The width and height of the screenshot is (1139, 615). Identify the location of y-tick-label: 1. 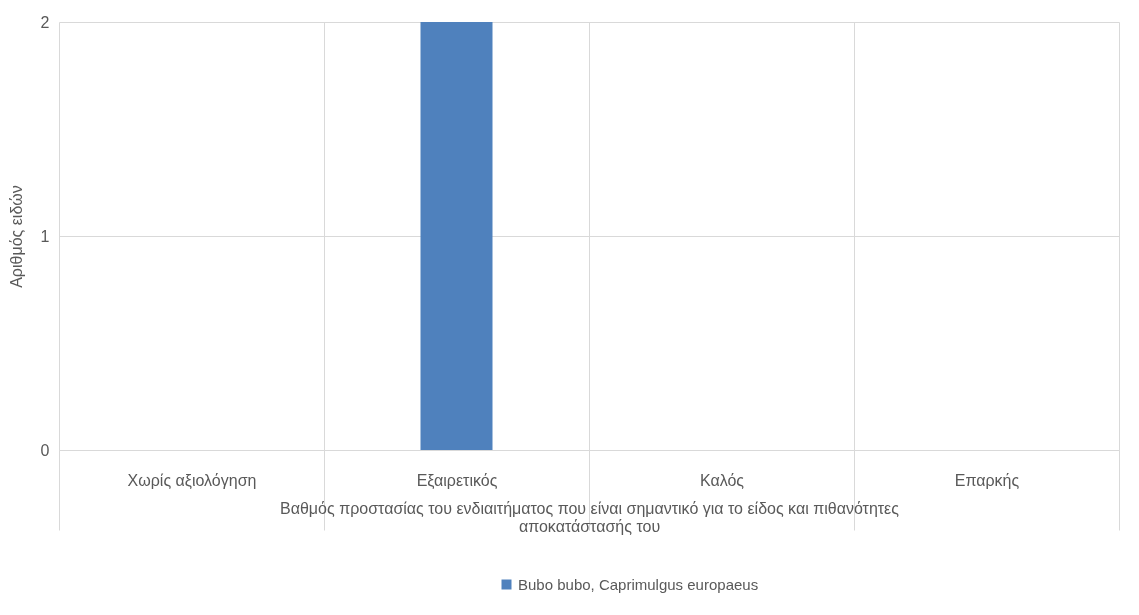
(45, 236).